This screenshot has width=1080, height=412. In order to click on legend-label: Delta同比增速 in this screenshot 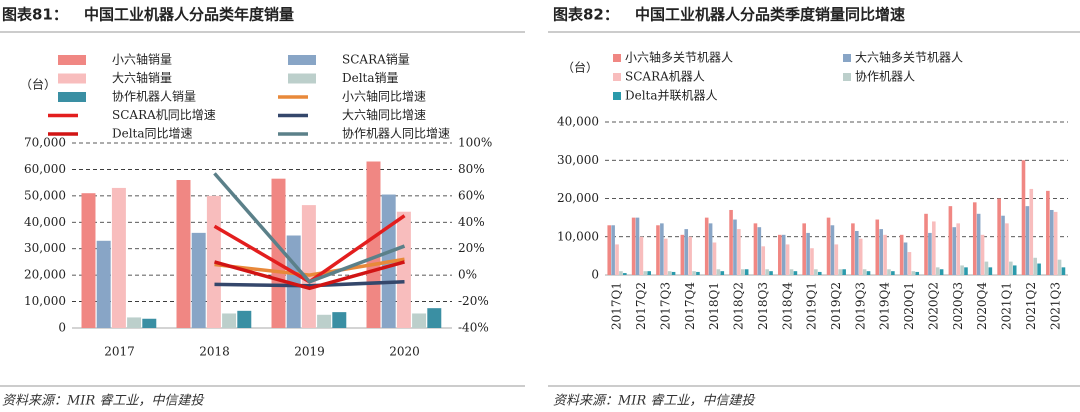, I will do `click(152, 134)`.